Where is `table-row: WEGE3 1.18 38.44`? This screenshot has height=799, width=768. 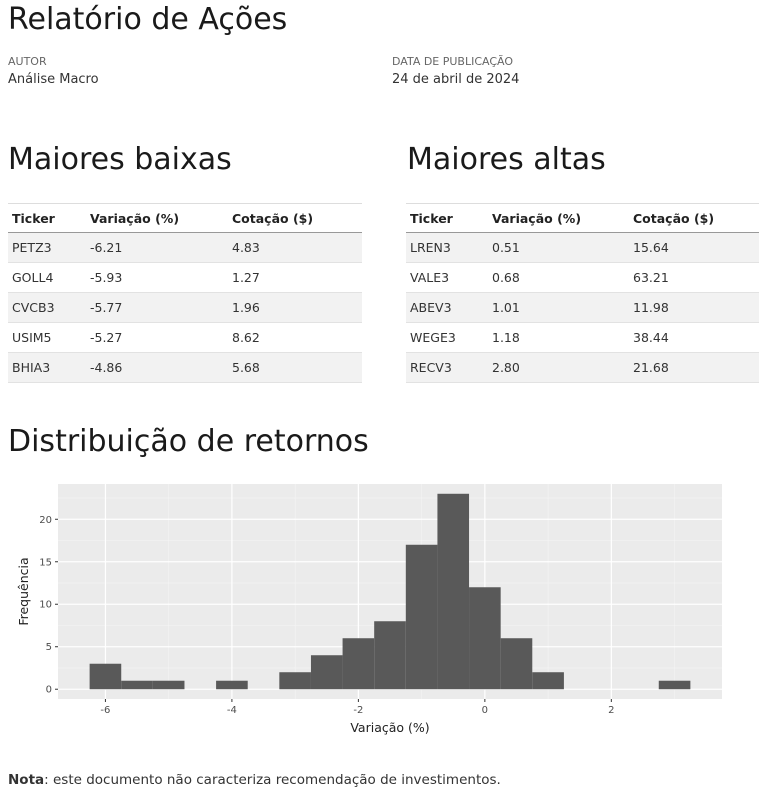 table-row: WEGE3 1.18 38.44 is located at coordinates (582, 337).